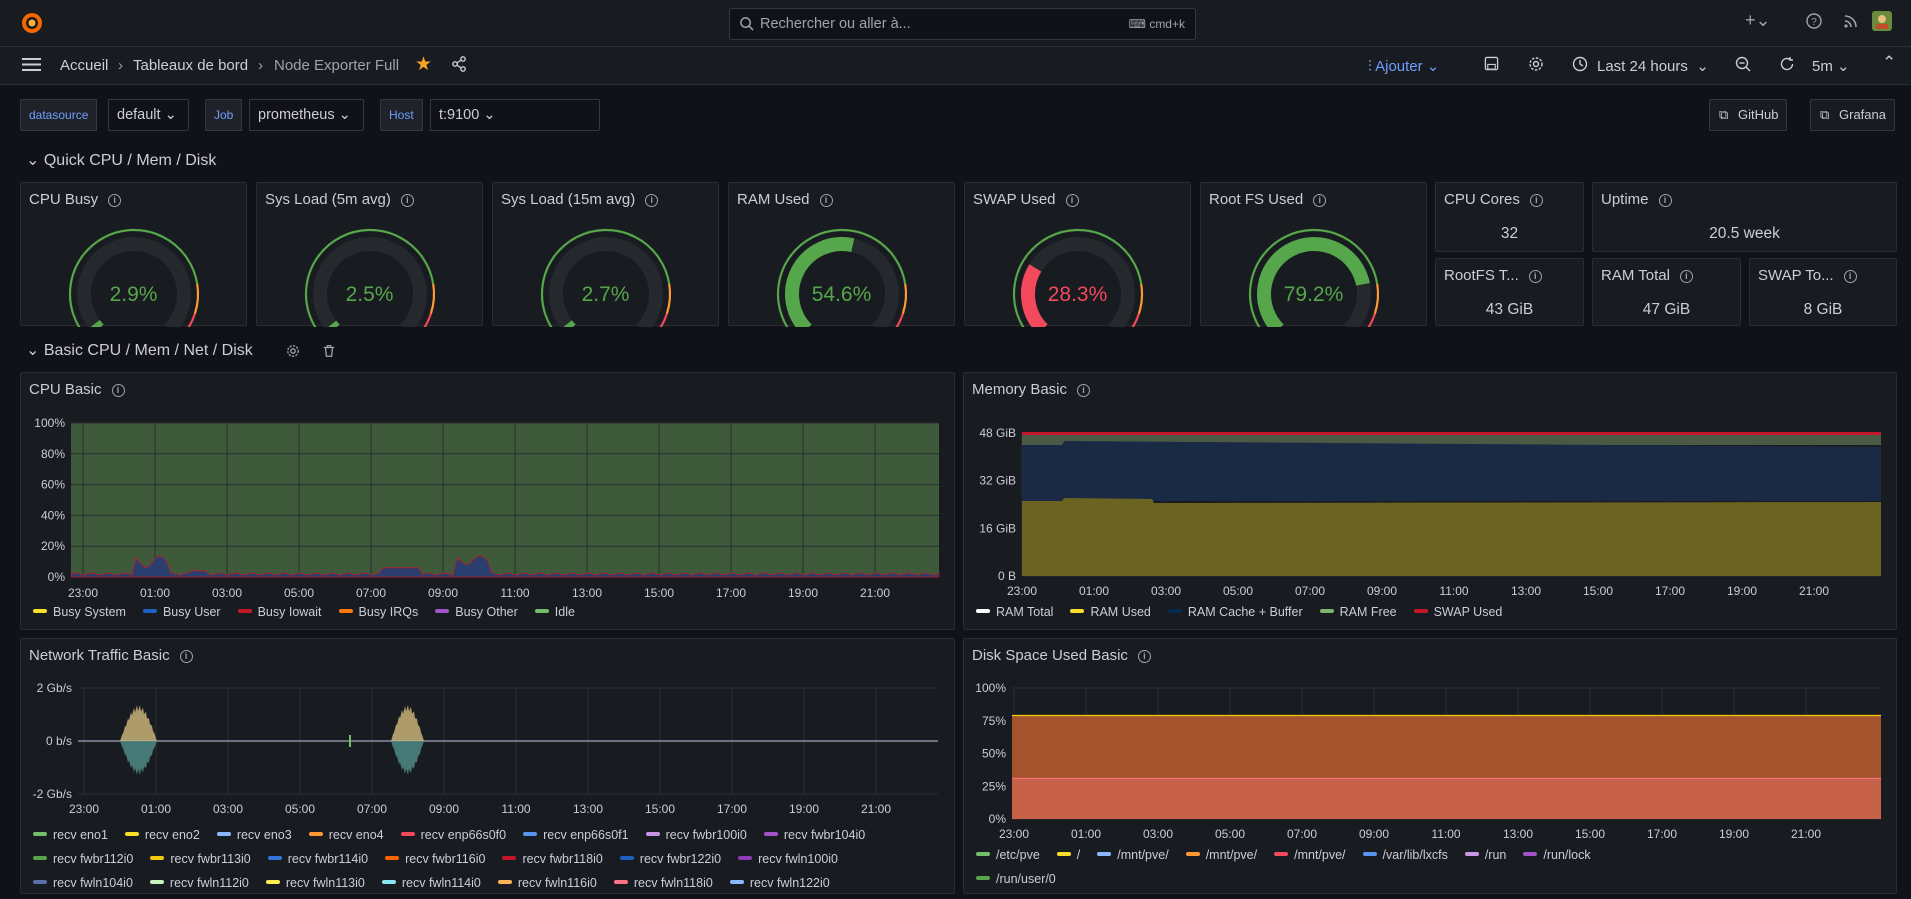  What do you see at coordinates (663, 883) in the screenshot?
I see `legend-item: recv fwln118i0` at bounding box center [663, 883].